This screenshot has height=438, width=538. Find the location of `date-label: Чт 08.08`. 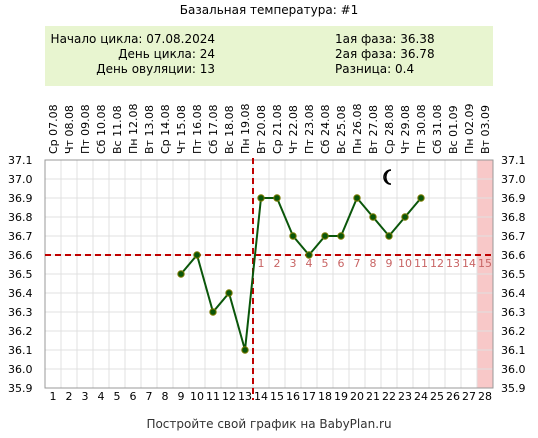

date-label: Чт 08.08 is located at coordinates (69, 129).